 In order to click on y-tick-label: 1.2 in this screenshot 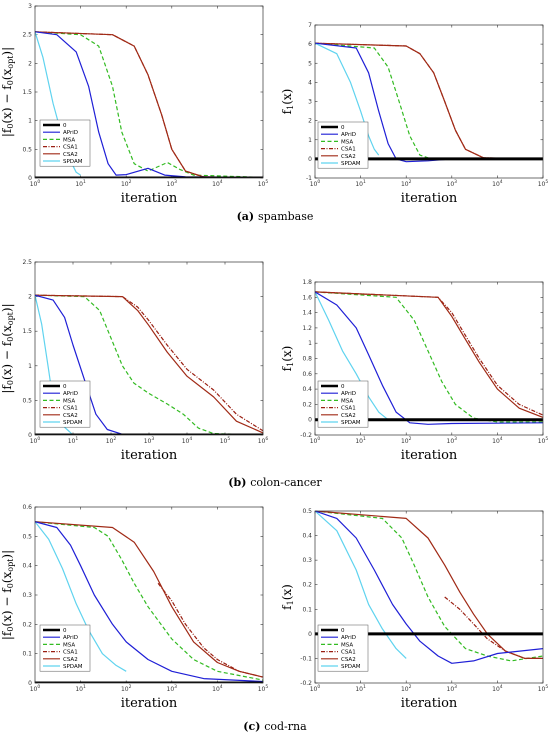, I will do `click(307, 328)`.